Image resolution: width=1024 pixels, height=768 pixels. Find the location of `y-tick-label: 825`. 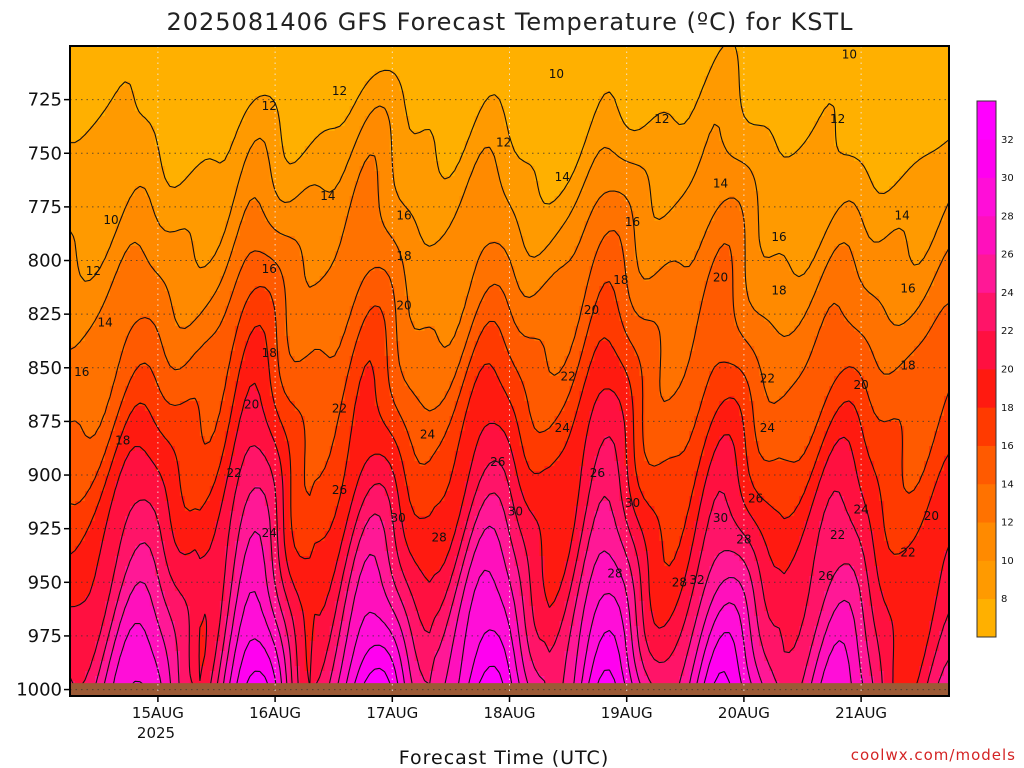

y-tick-label: 825 is located at coordinates (45, 314).